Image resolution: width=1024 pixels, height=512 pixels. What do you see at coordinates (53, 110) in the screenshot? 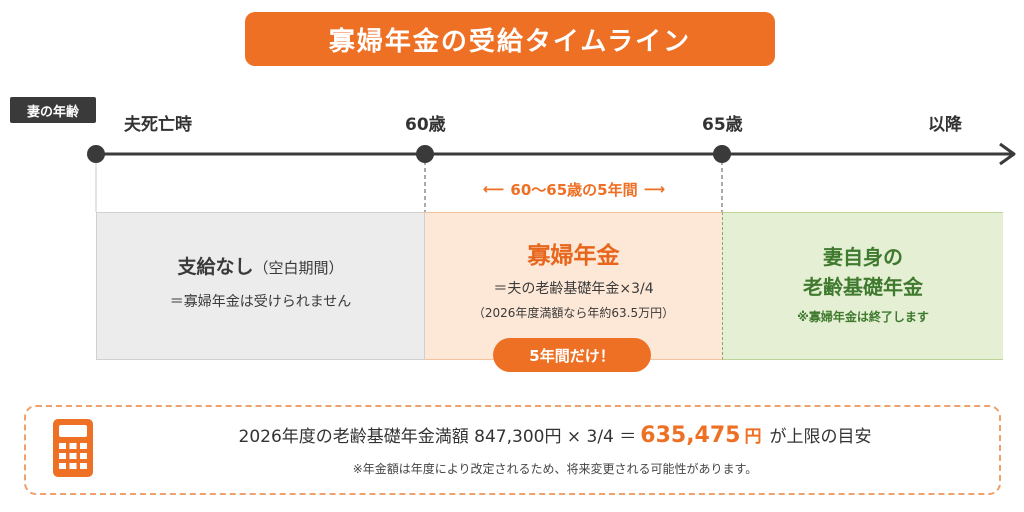
I see `age-axis-badge: 妻の年齢` at bounding box center [53, 110].